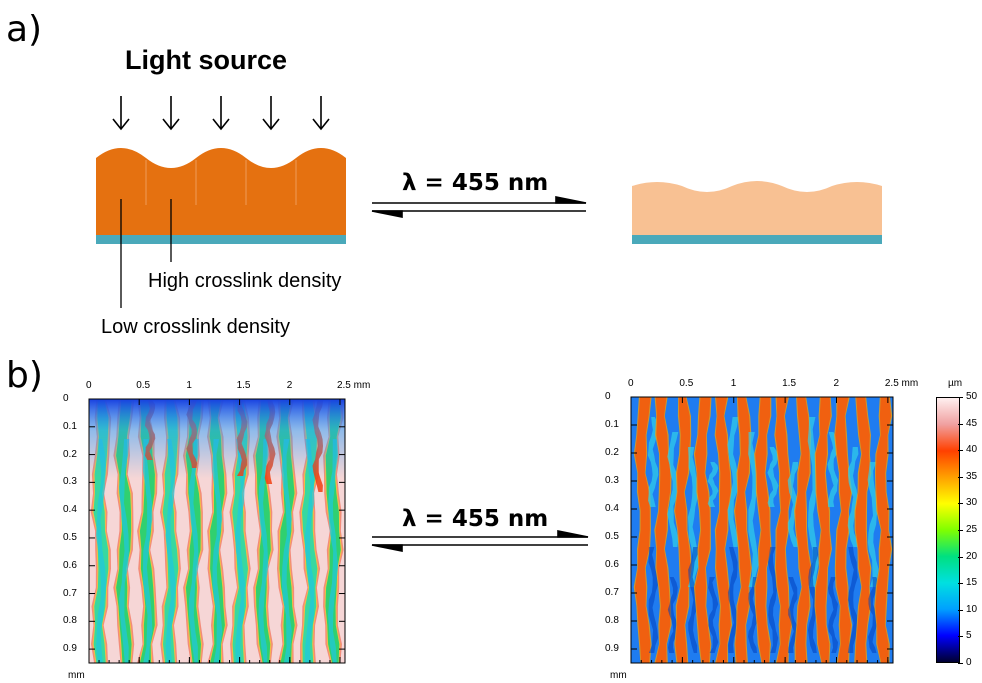  What do you see at coordinates (969, 662) in the screenshot?
I see `colorbar-tick-label: 0` at bounding box center [969, 662].